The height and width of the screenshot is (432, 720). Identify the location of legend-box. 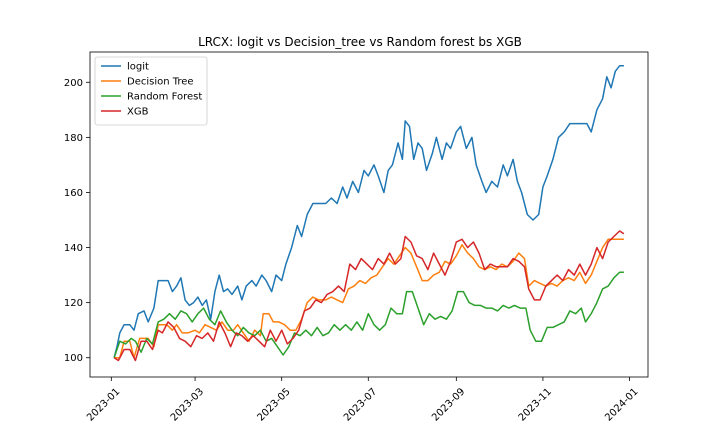
(151, 91).